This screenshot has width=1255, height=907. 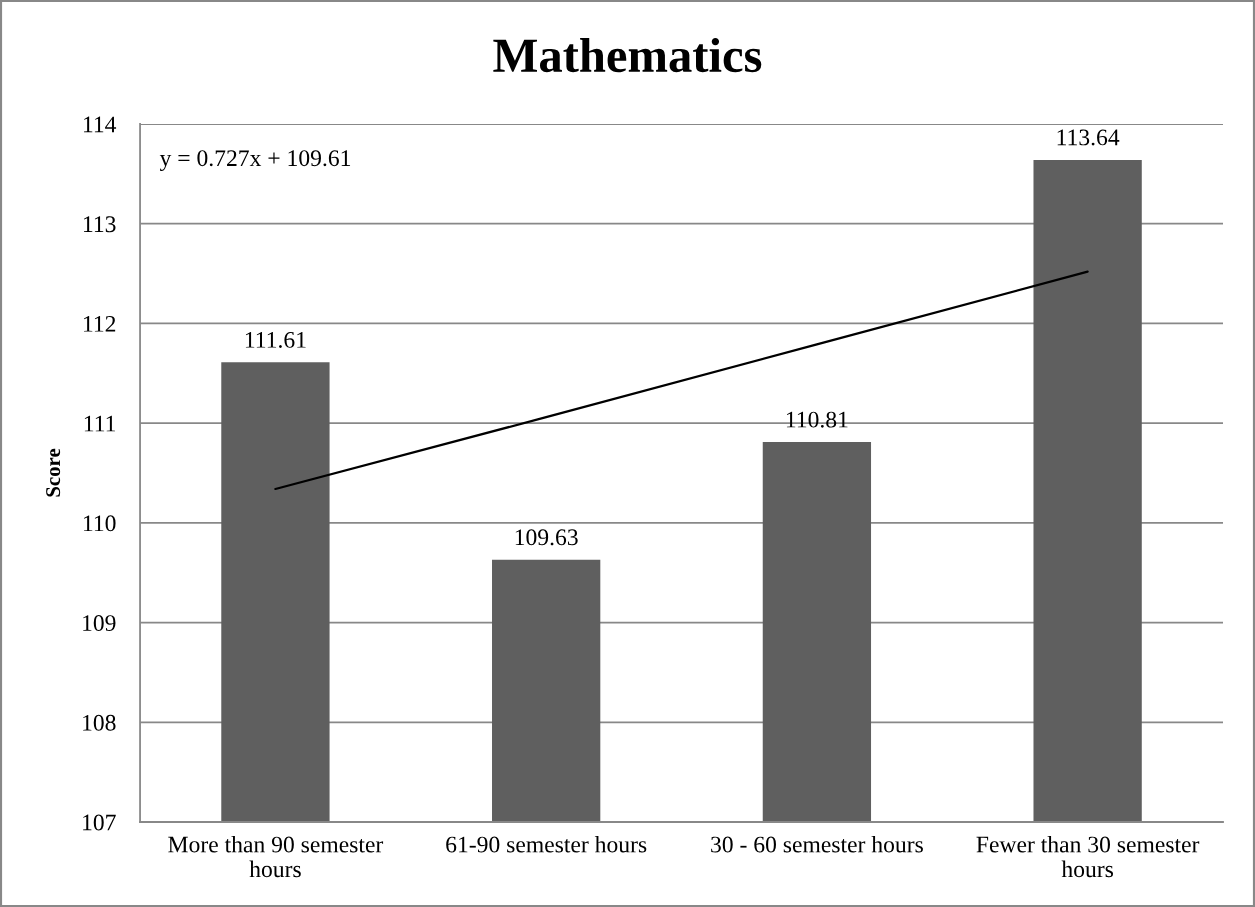 What do you see at coordinates (276, 856) in the screenshot?
I see `x-tick-label: More than 90 semester hours` at bounding box center [276, 856].